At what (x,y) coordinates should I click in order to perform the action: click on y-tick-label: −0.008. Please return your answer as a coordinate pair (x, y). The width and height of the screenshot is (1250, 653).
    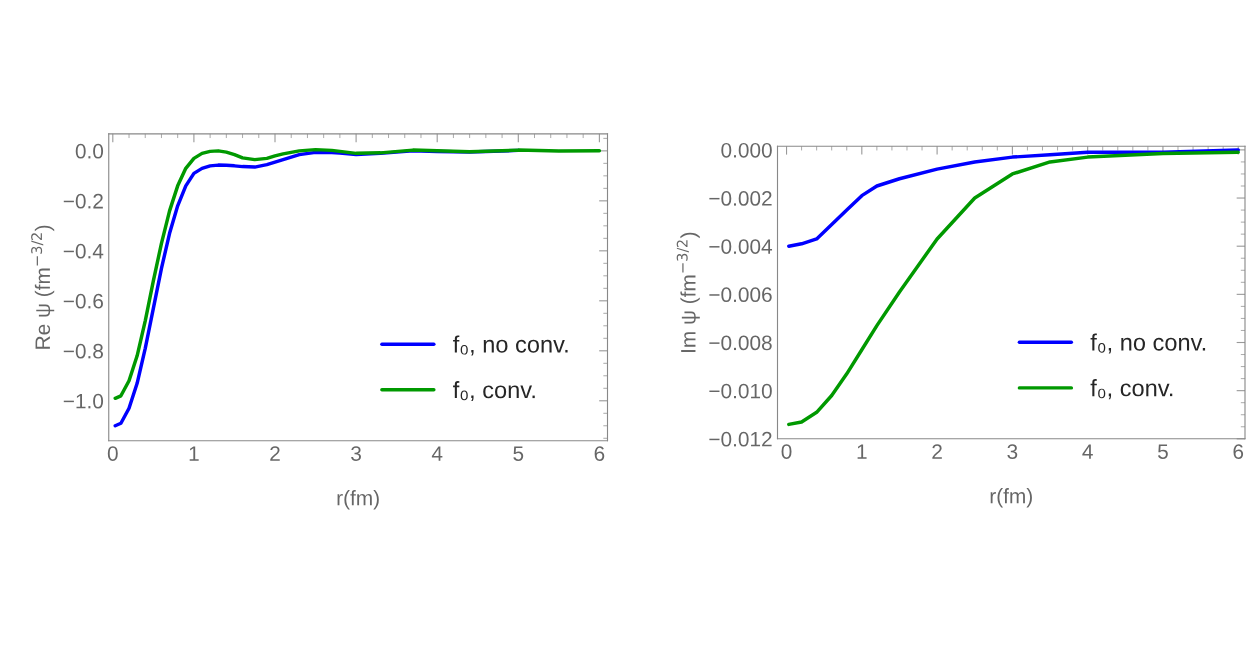
    Looking at the image, I should click on (740, 343).